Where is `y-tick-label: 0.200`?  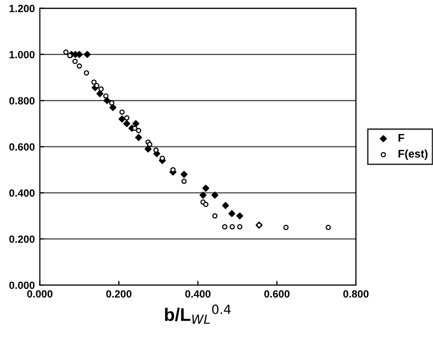
y-tick-label: 0.200 is located at coordinates (22, 239).